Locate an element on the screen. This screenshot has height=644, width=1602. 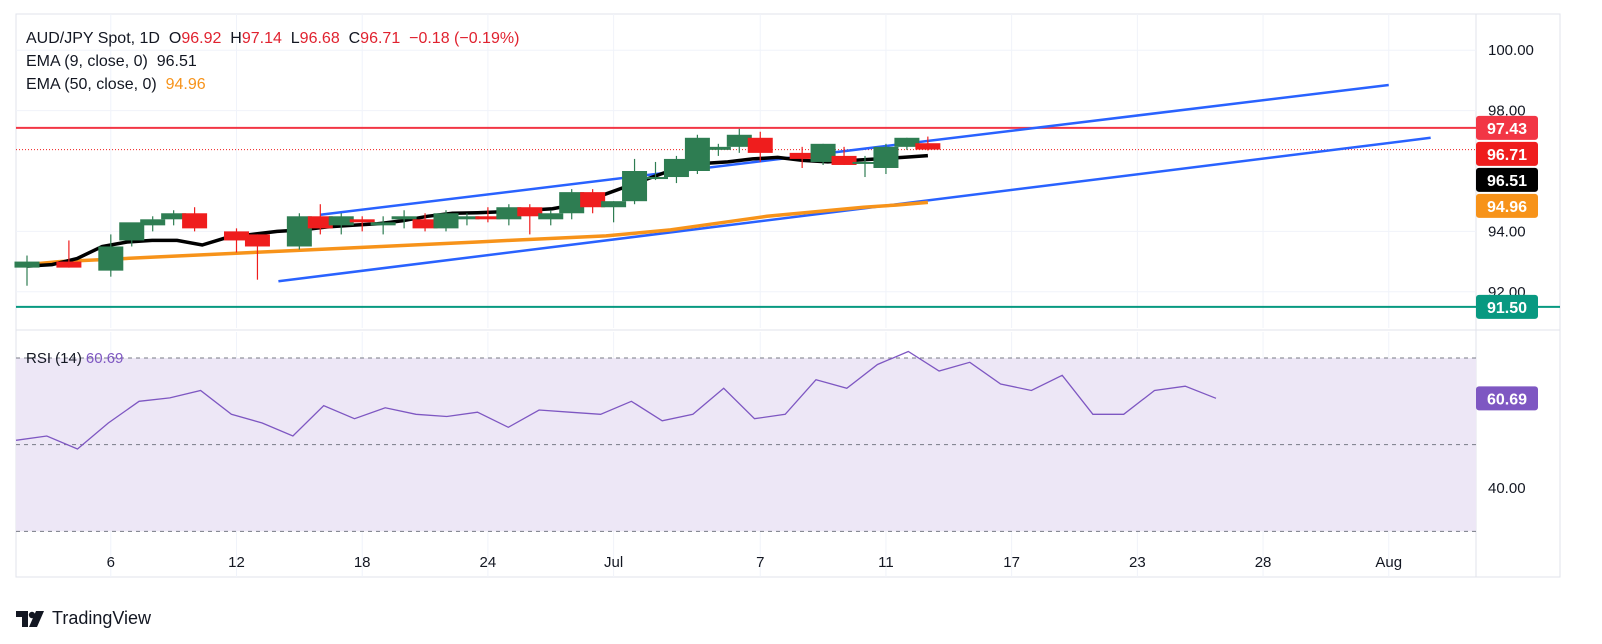
open-value: 96.92 is located at coordinates (201, 38).